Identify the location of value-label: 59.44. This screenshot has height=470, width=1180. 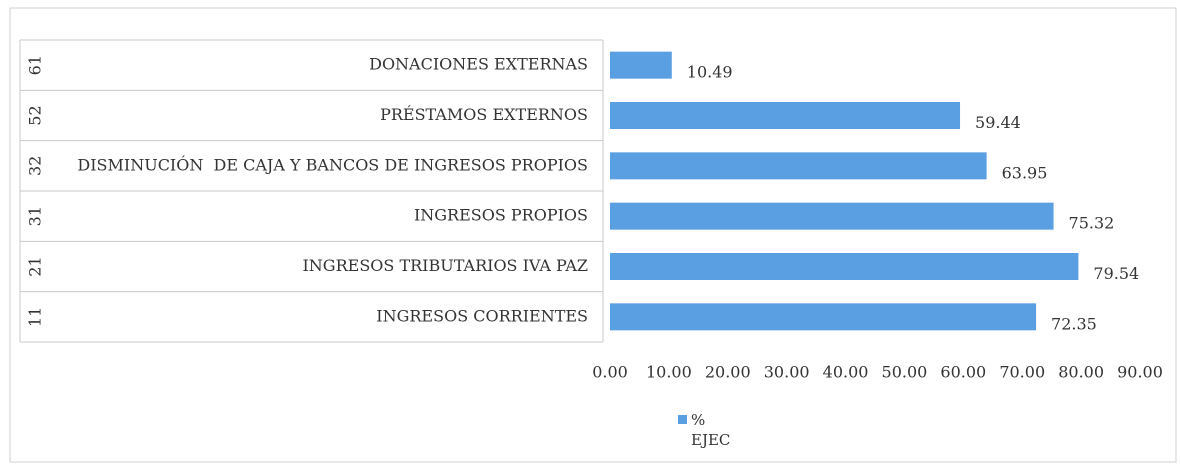
(998, 122).